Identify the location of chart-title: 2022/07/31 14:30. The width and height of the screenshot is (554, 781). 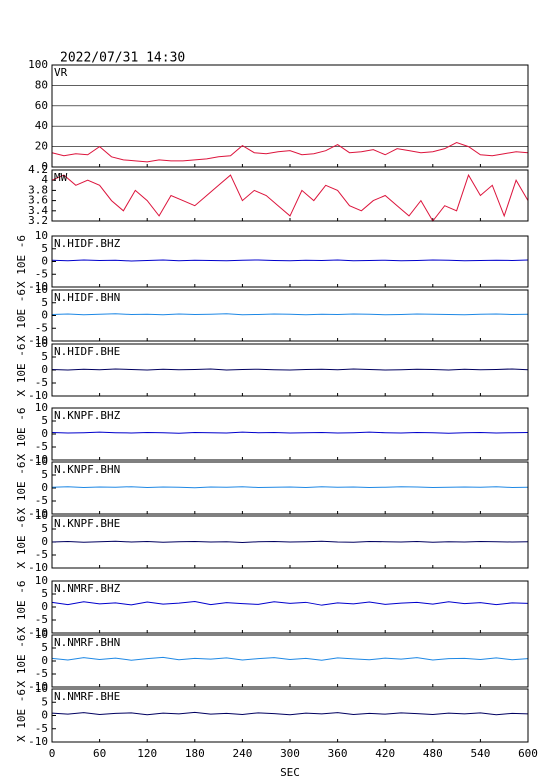
(122, 58).